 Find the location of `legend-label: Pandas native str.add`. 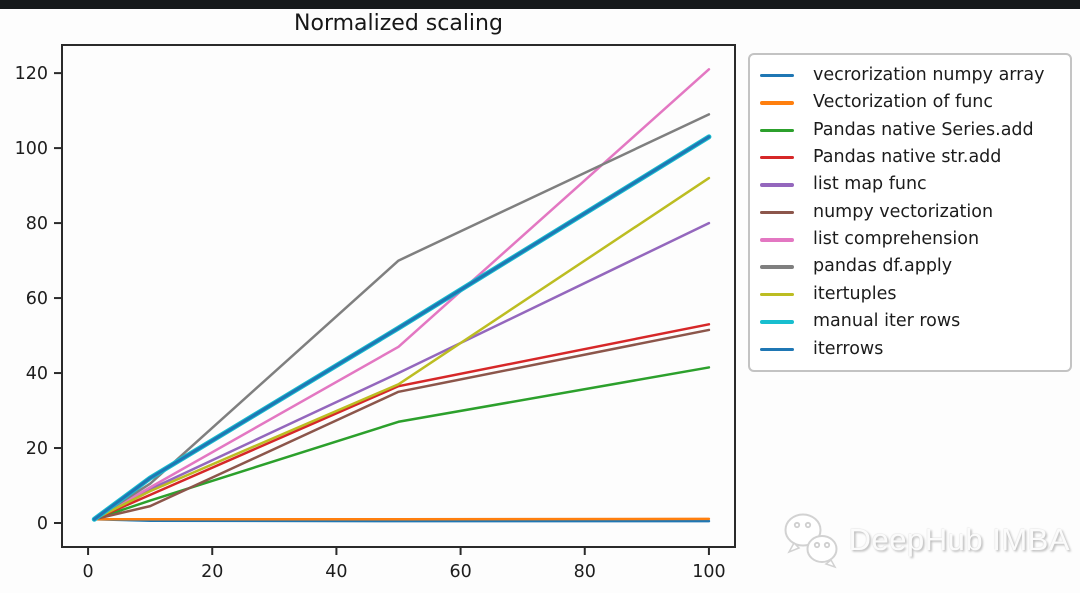

legend-label: Pandas native str.add is located at coordinates (907, 157).